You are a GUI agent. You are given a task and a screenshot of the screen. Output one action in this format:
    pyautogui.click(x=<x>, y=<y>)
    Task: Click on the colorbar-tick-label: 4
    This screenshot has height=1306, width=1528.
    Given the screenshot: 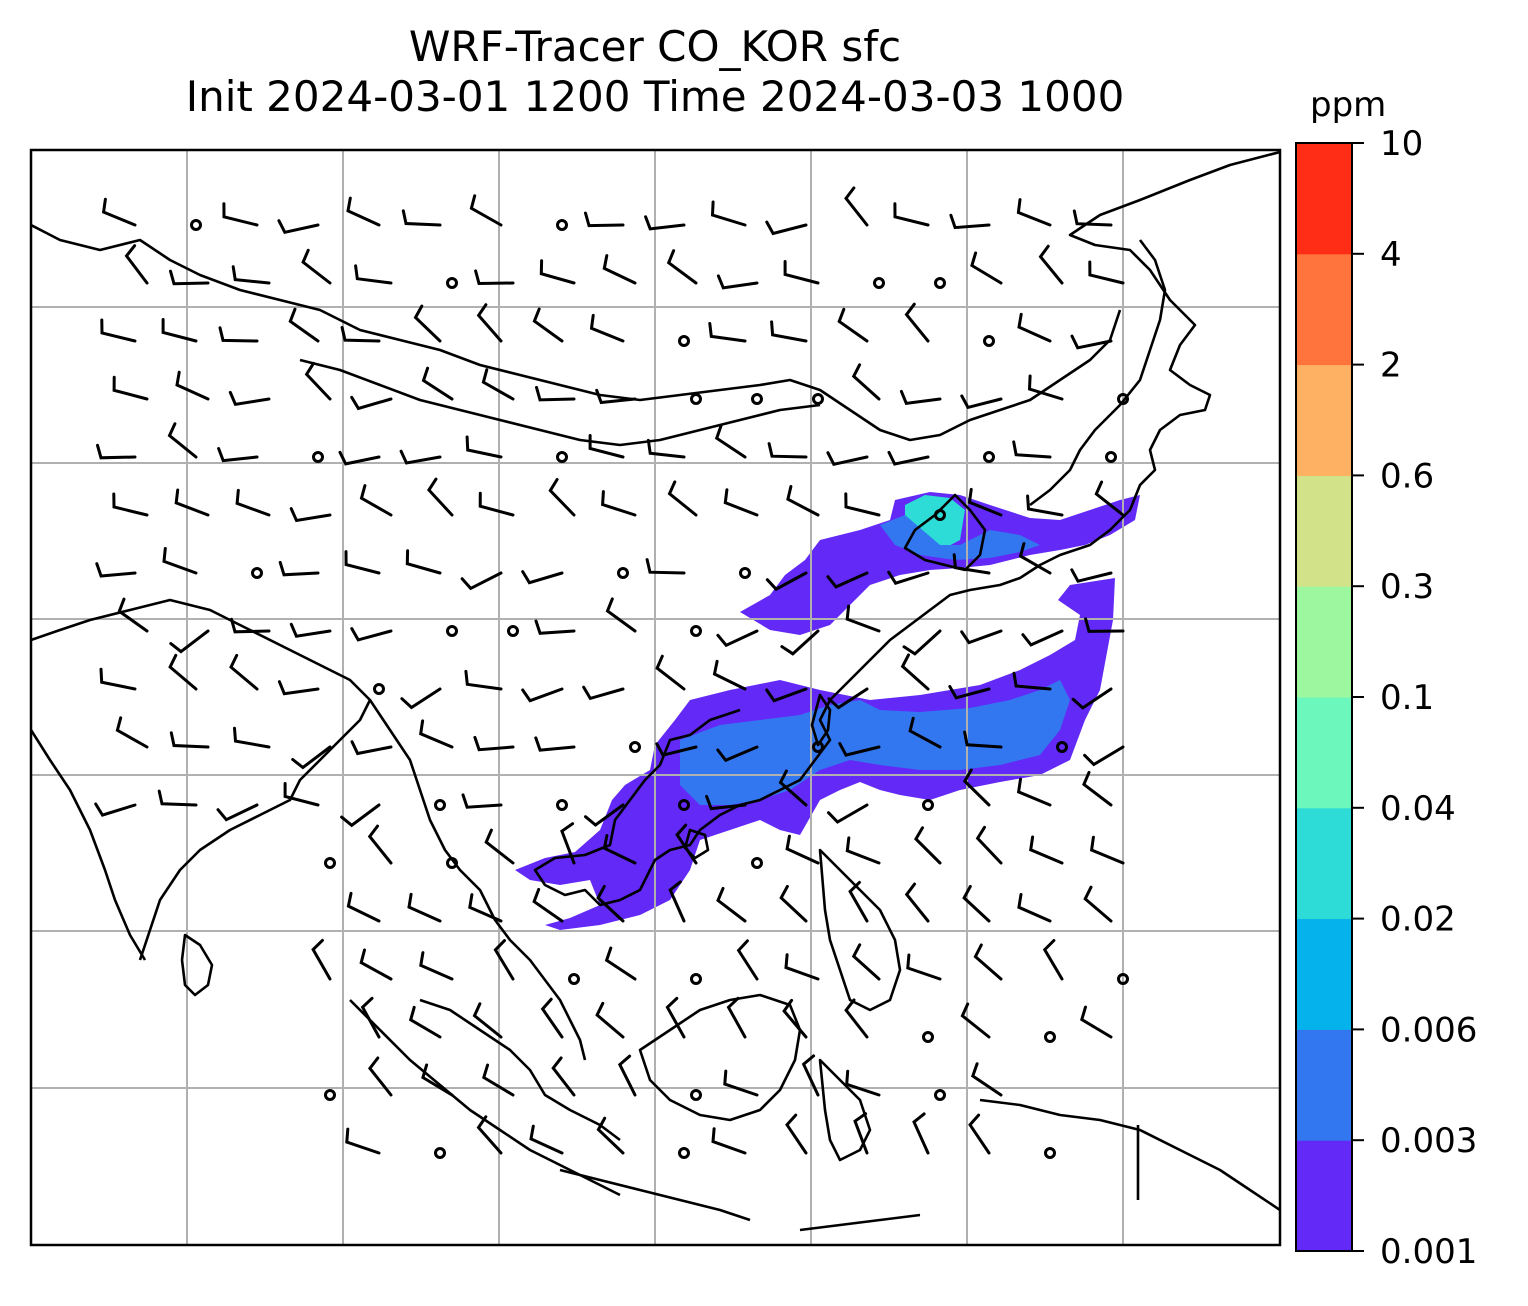 What is the action you would take?
    pyautogui.click(x=1391, y=255)
    